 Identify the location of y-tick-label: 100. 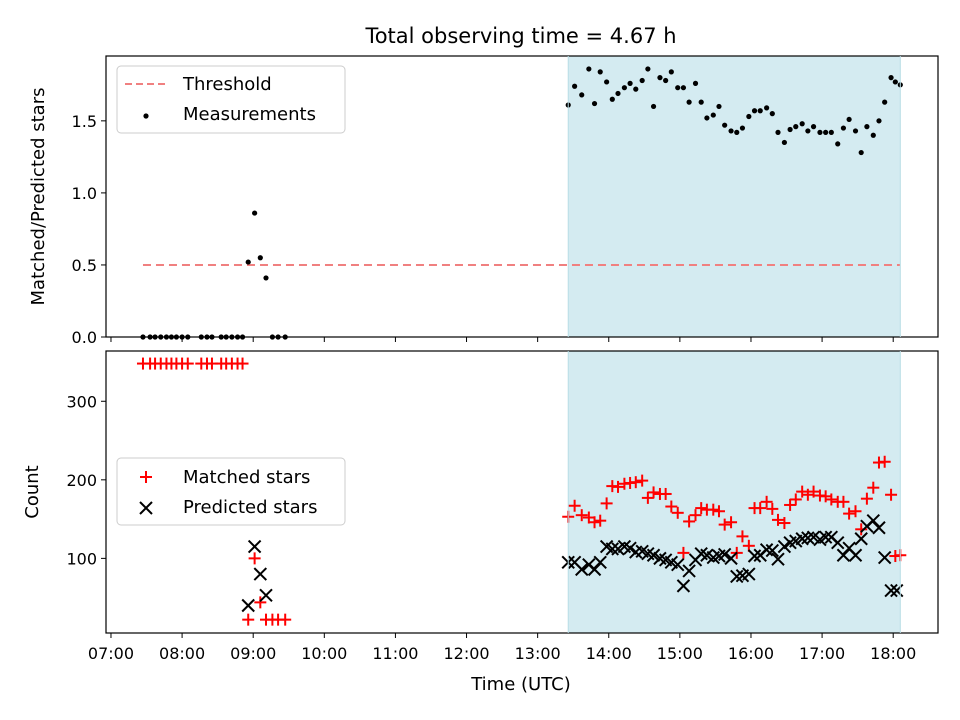
(81, 558).